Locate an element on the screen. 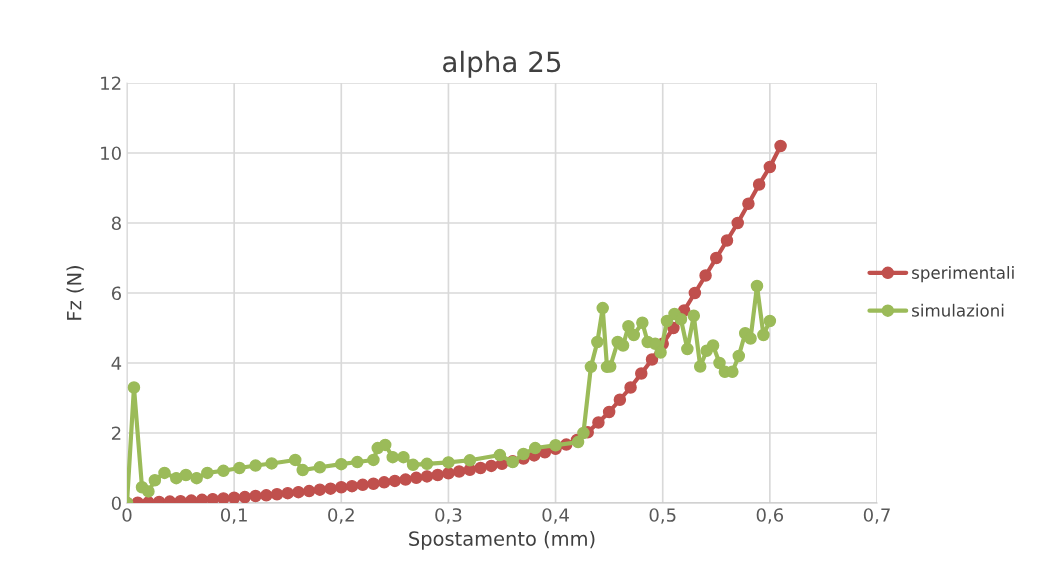 The height and width of the screenshot is (583, 1063). x-tick-label: 0,3 is located at coordinates (448, 516).